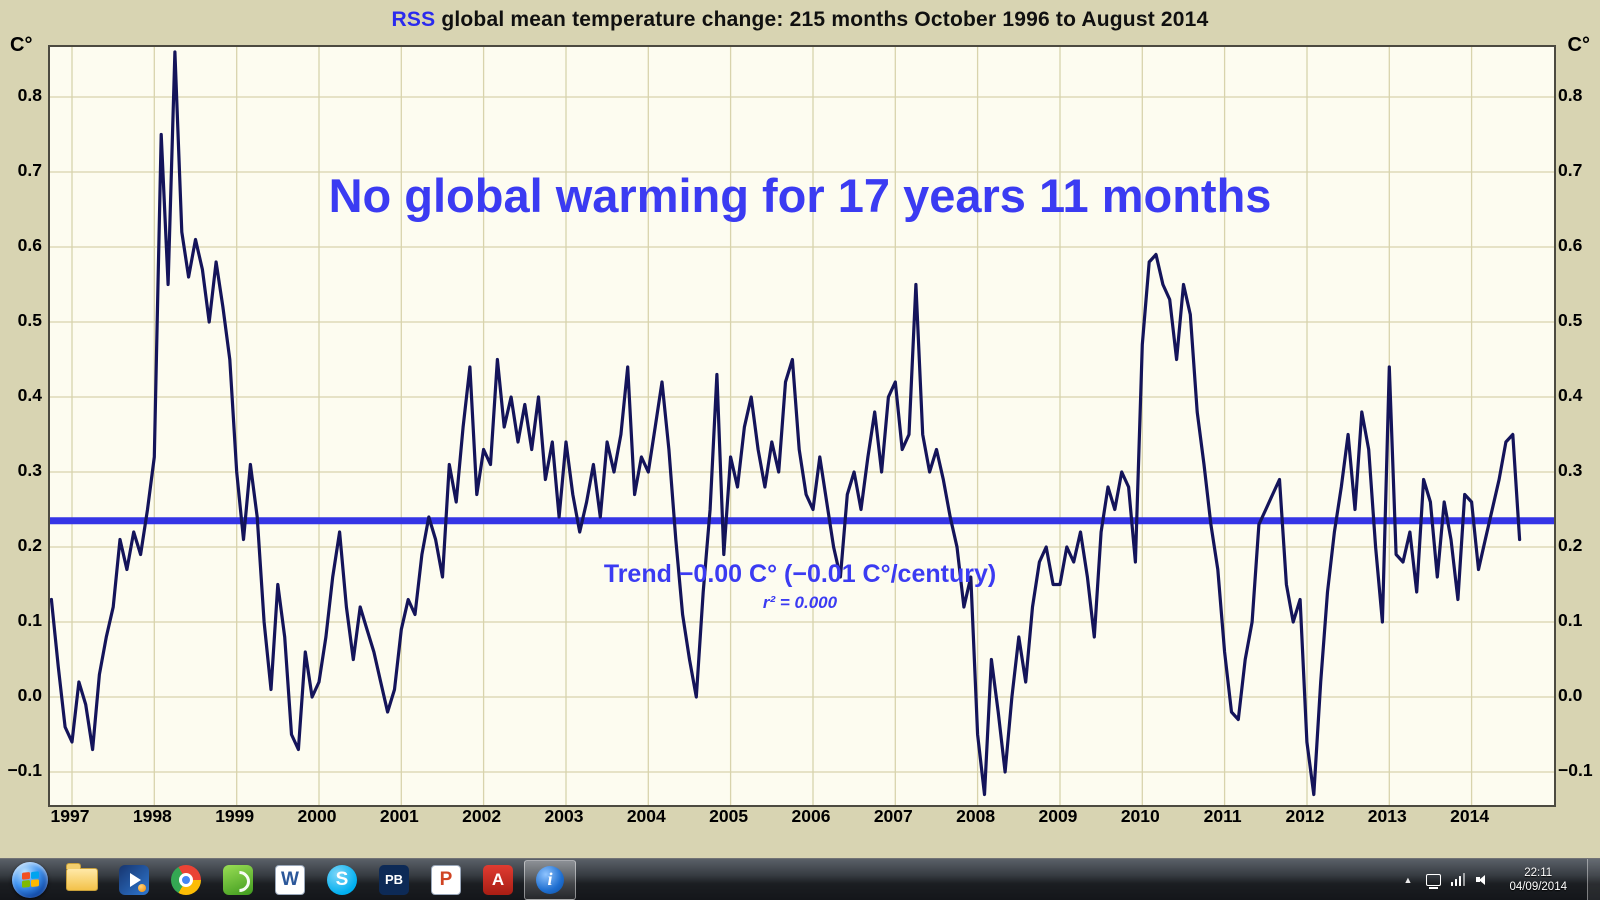 The height and width of the screenshot is (900, 1600). What do you see at coordinates (1482, 880) in the screenshot?
I see `volume-icon` at bounding box center [1482, 880].